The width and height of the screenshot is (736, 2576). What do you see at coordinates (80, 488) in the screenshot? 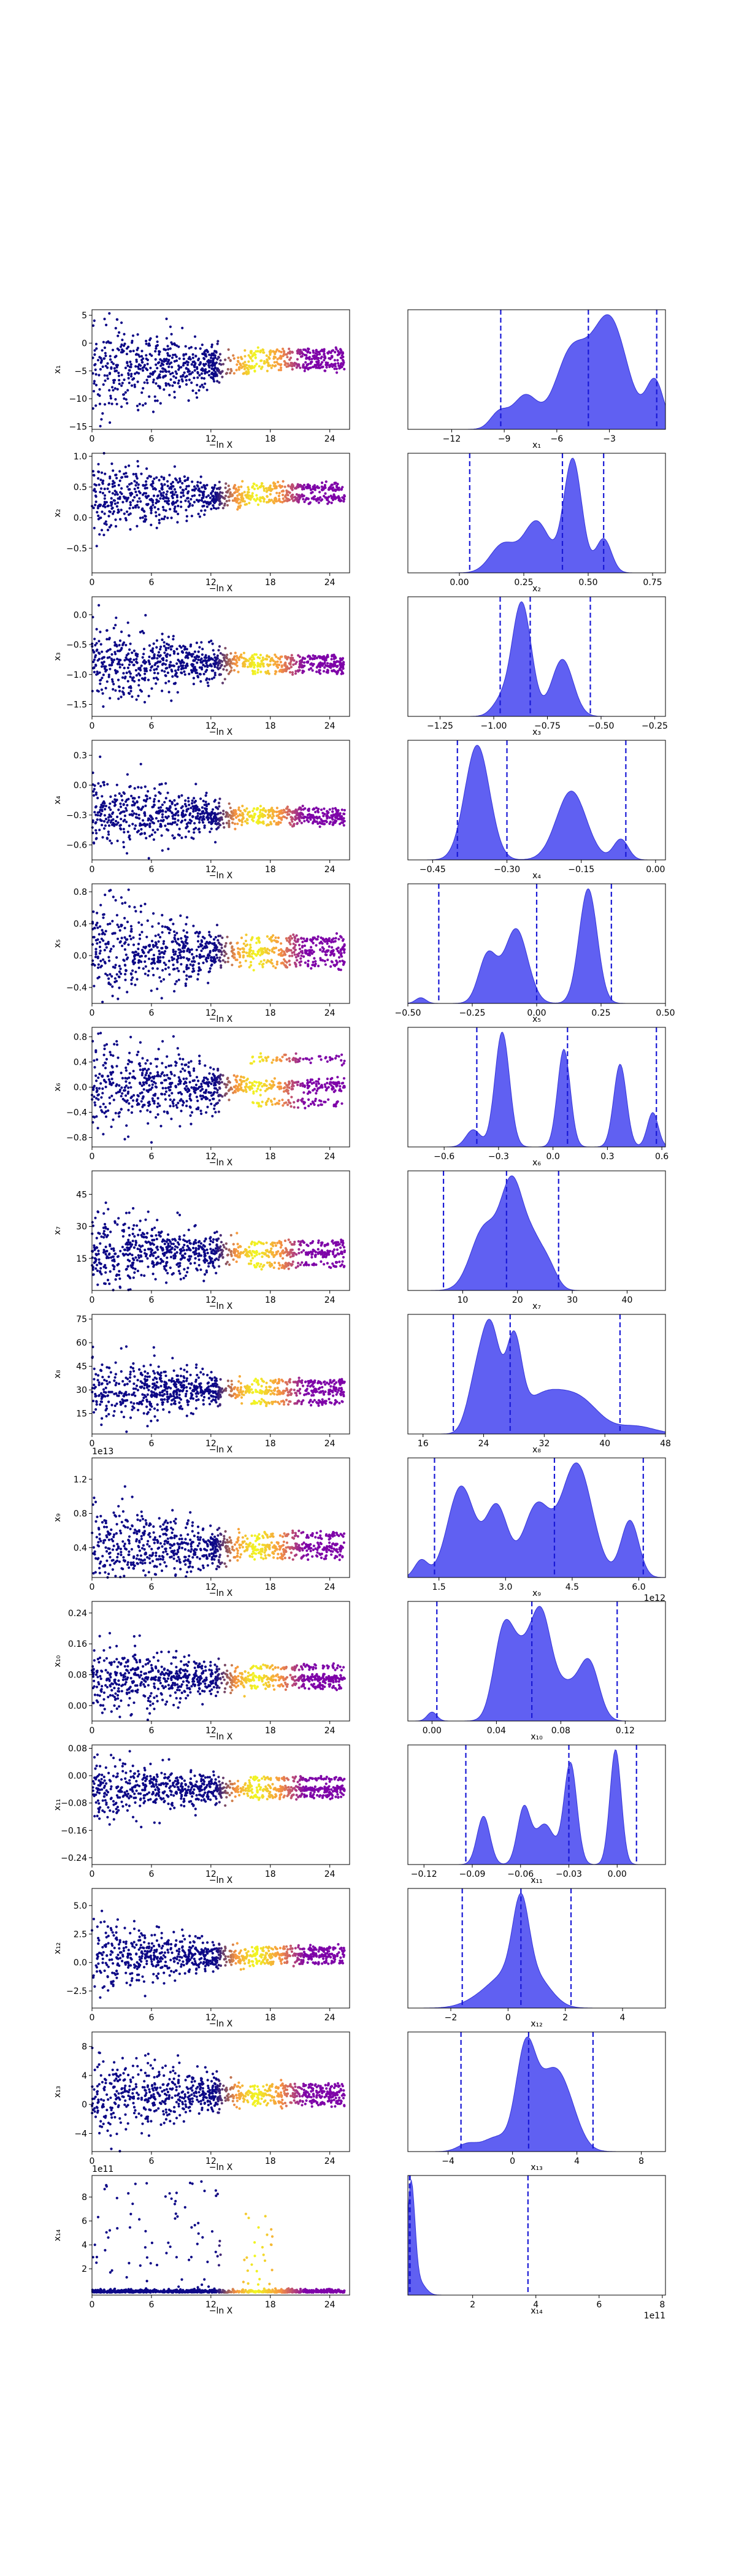
I see `scatter-ytick-label: 0.5` at bounding box center [80, 488].